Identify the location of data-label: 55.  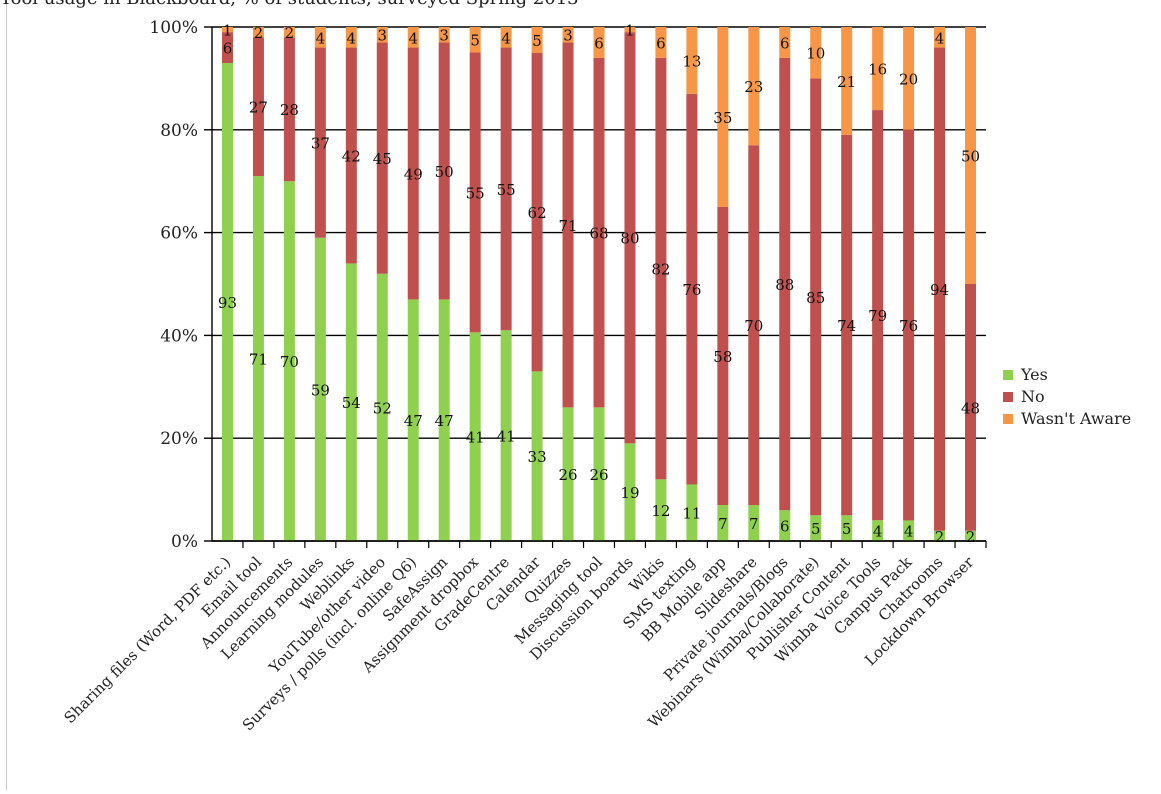
(506, 190).